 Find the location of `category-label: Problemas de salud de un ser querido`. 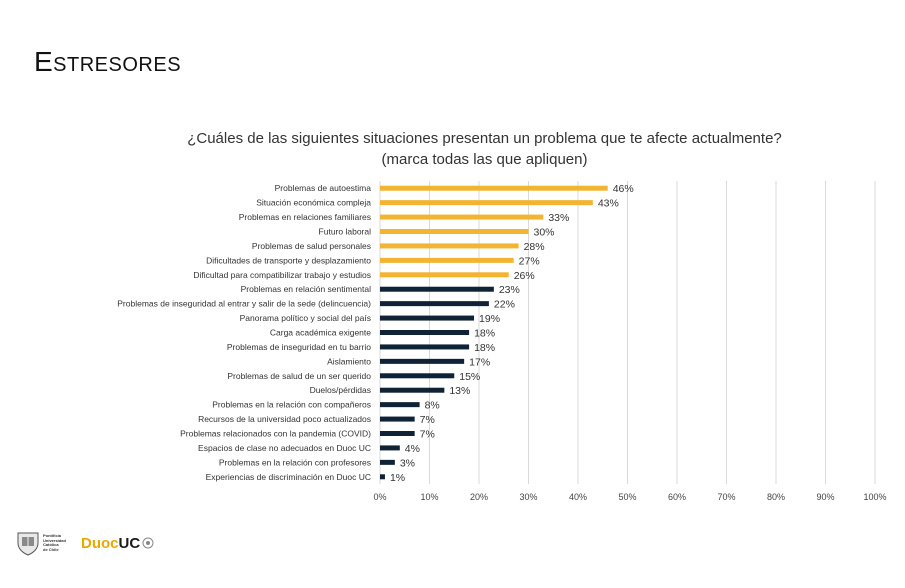

category-label: Problemas de salud de un ser querido is located at coordinates (299, 376).